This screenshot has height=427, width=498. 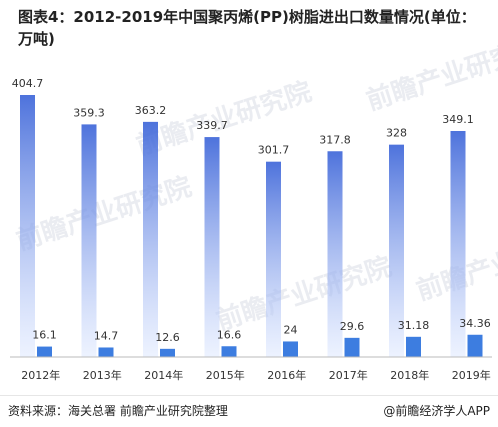 I want to click on export-value-label-3: 16.6, so click(x=229, y=334).